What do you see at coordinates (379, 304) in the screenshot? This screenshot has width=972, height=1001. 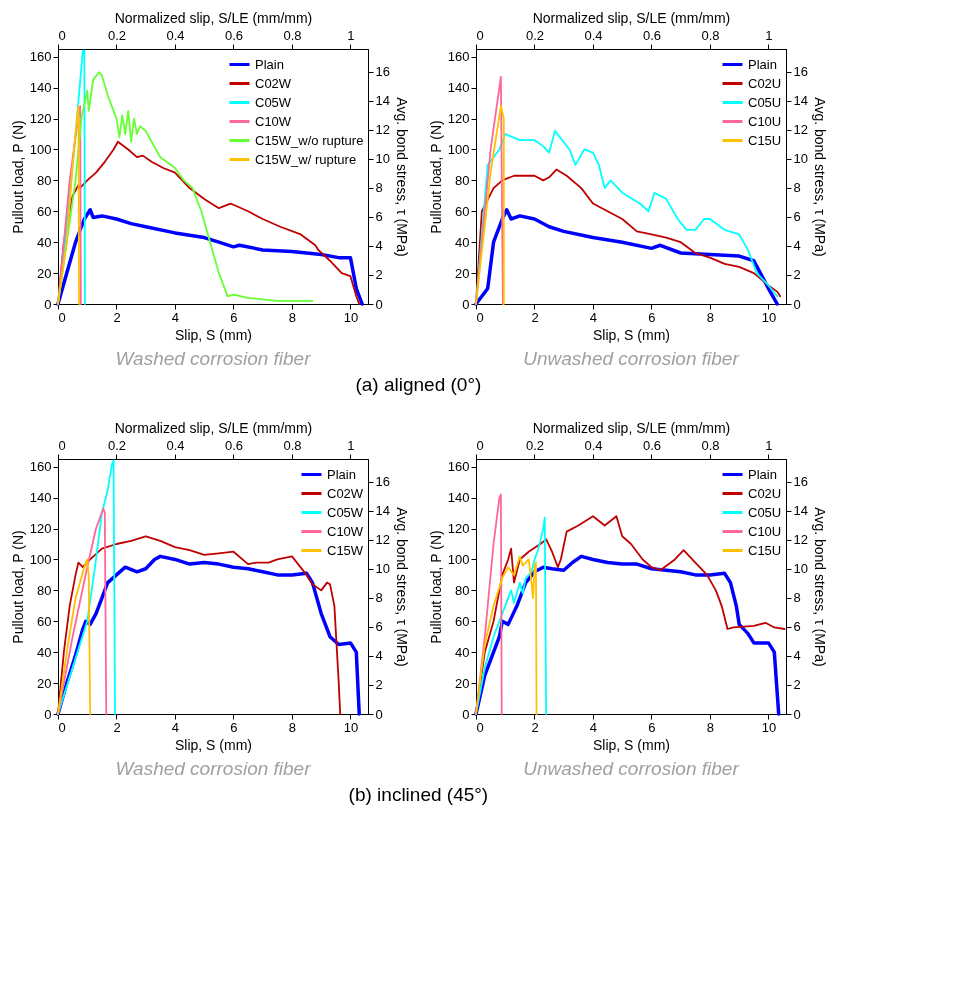 I see `y2-tick-label: 0` at bounding box center [379, 304].